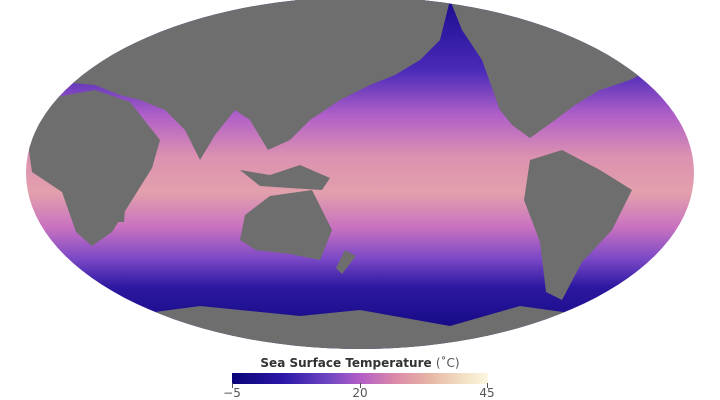 The width and height of the screenshot is (720, 400). I want to click on colorbar-tick-label: −5, so click(232, 393).